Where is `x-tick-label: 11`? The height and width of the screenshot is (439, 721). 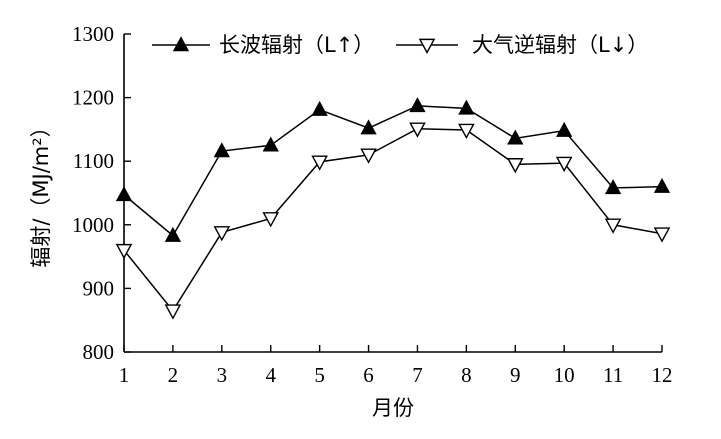
x-tick-label: 11 is located at coordinates (613, 375).